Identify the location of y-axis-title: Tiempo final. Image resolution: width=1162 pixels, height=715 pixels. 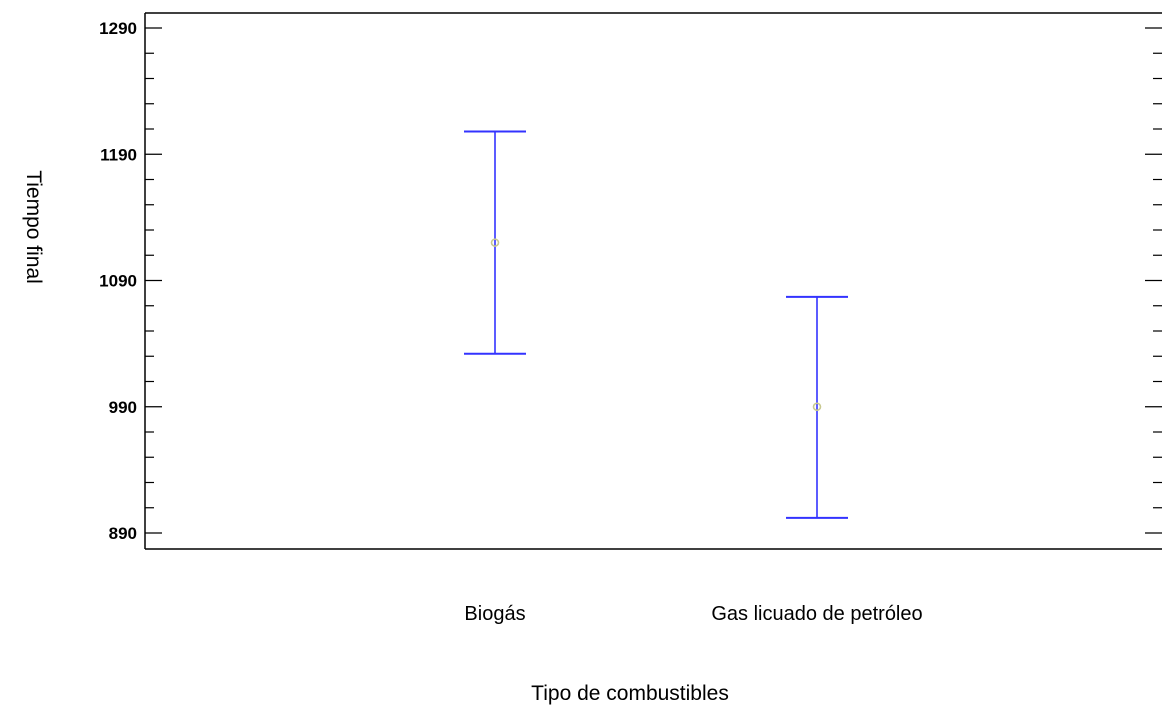
(33, 227).